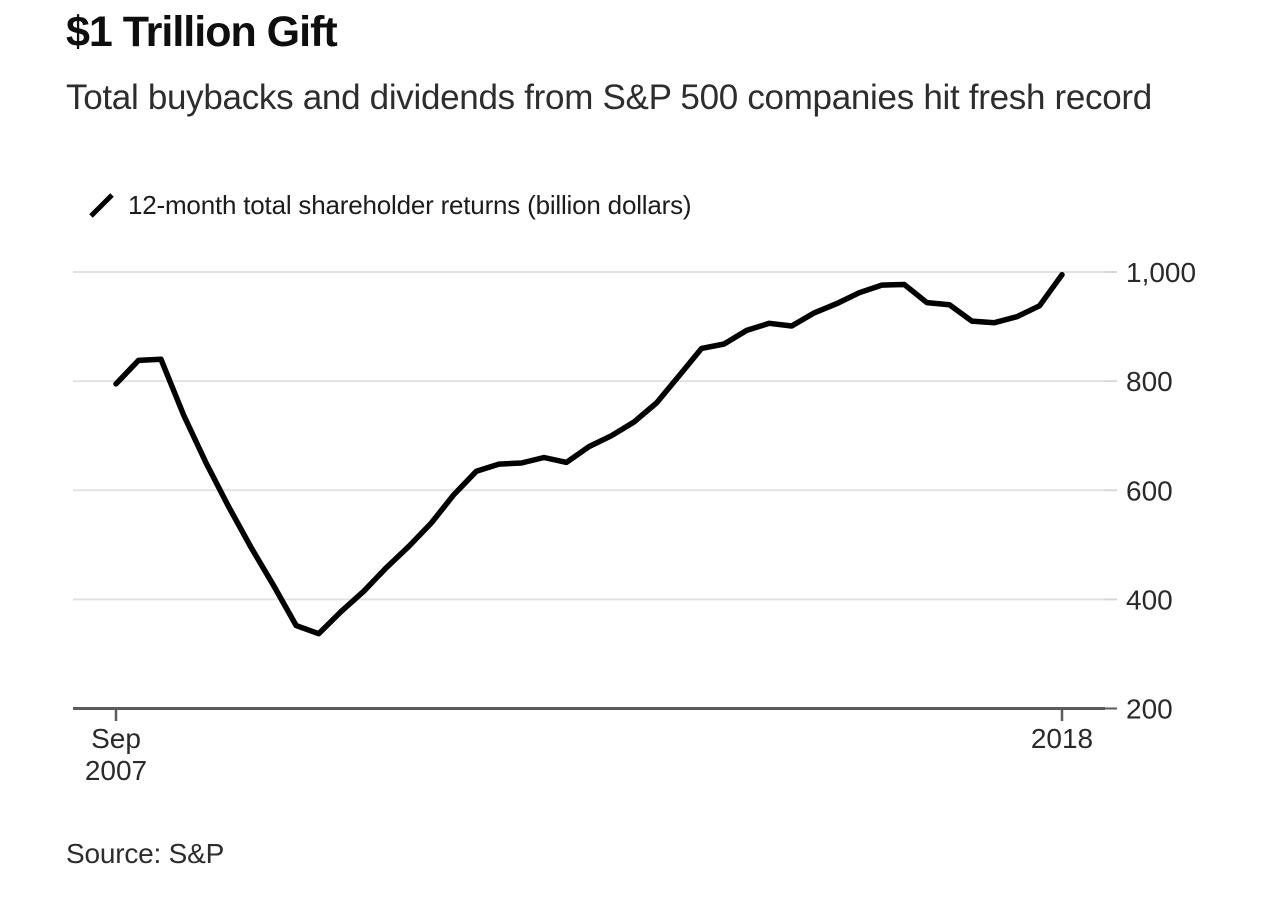  What do you see at coordinates (1062, 738) in the screenshot?
I see `x-tick-label: 2018` at bounding box center [1062, 738].